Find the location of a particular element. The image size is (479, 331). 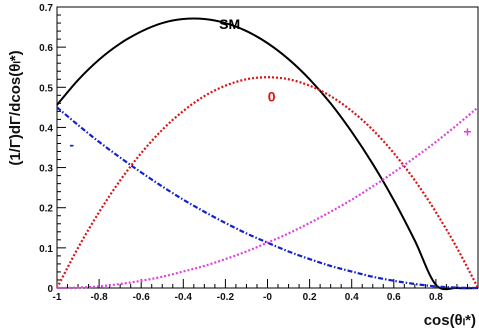

x-axis-ticks: -1 -0.8 -0.6 -0.4 -0.2 -0 0.2 0.4 0.6 0.8 is located at coordinates (260, 291).